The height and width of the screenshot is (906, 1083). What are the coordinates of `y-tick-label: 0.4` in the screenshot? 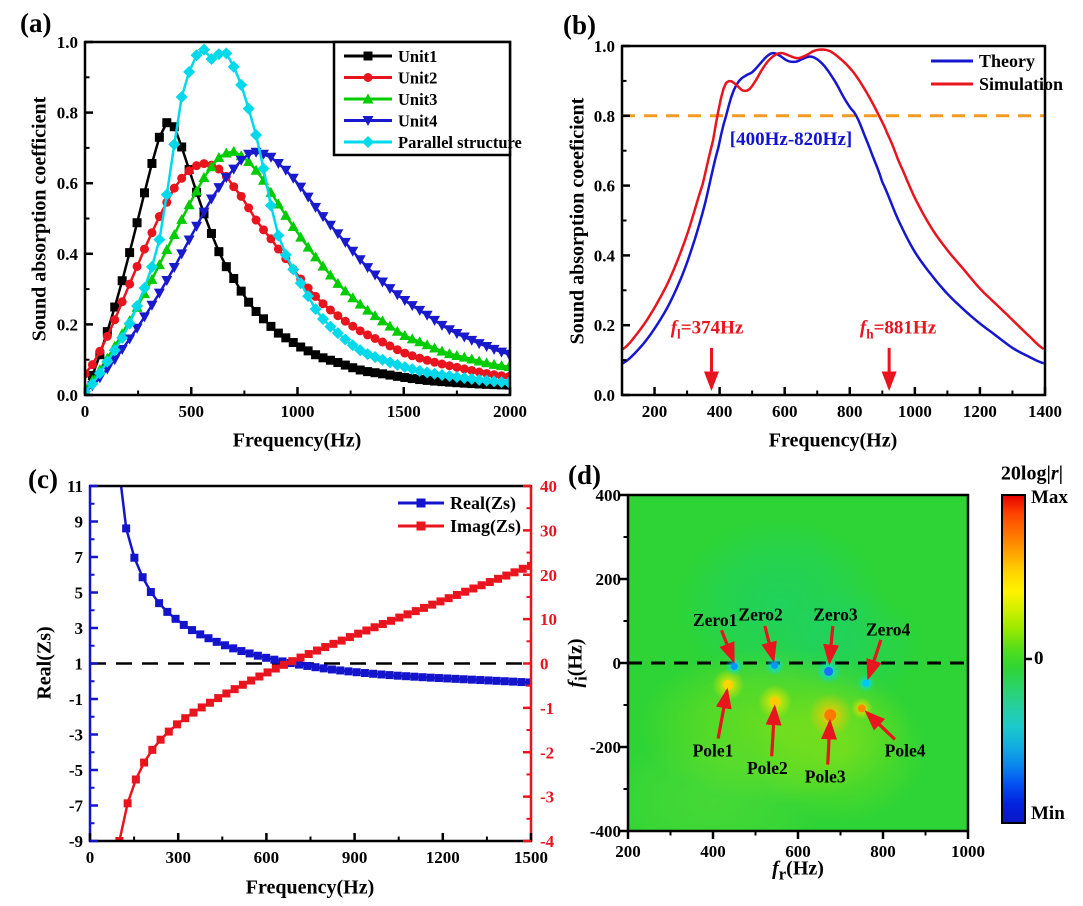 It's located at (605, 255).